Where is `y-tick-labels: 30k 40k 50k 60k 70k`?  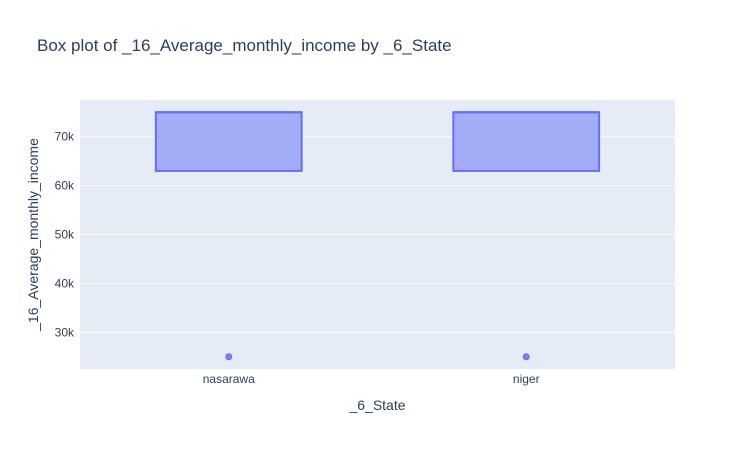 y-tick-labels: 30k 40k 50k 60k 70k is located at coordinates (65, 235).